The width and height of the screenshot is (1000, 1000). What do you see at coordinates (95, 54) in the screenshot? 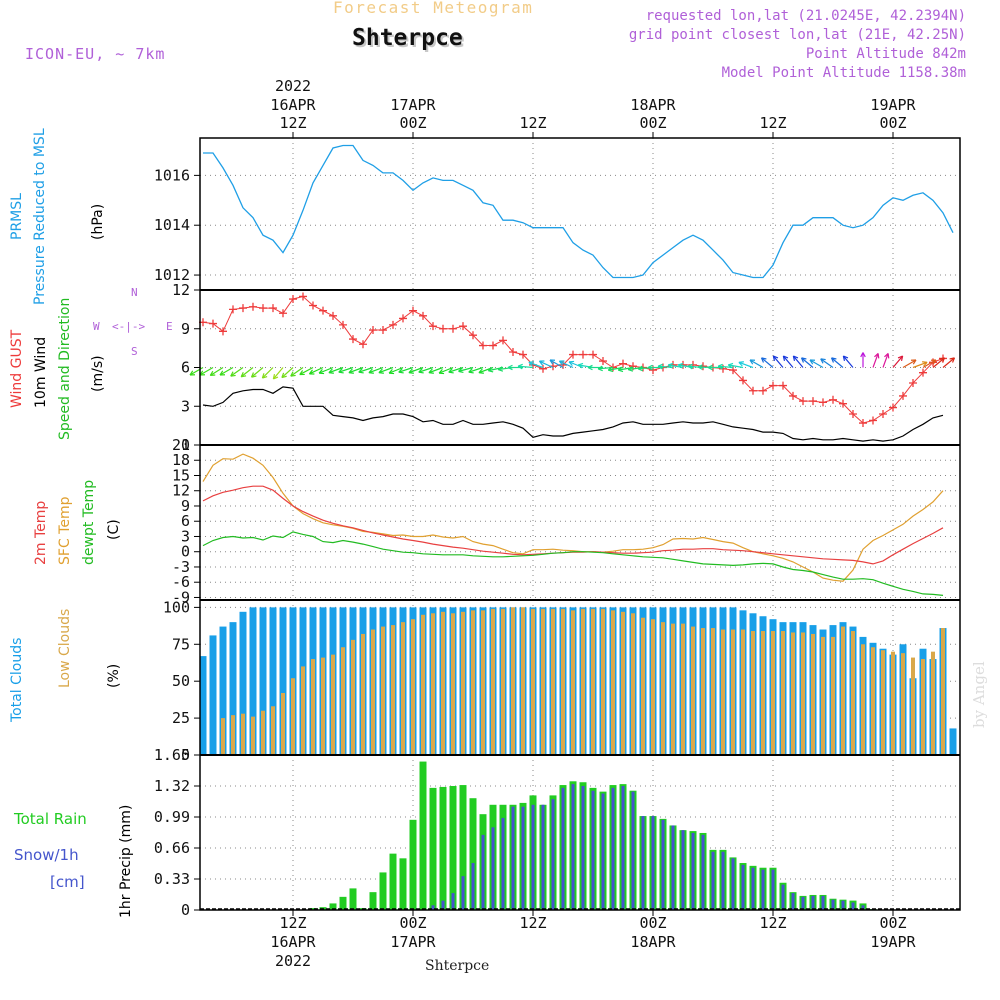
I see `model-label: ICON-EU, ~ 7km` at bounding box center [95, 54].